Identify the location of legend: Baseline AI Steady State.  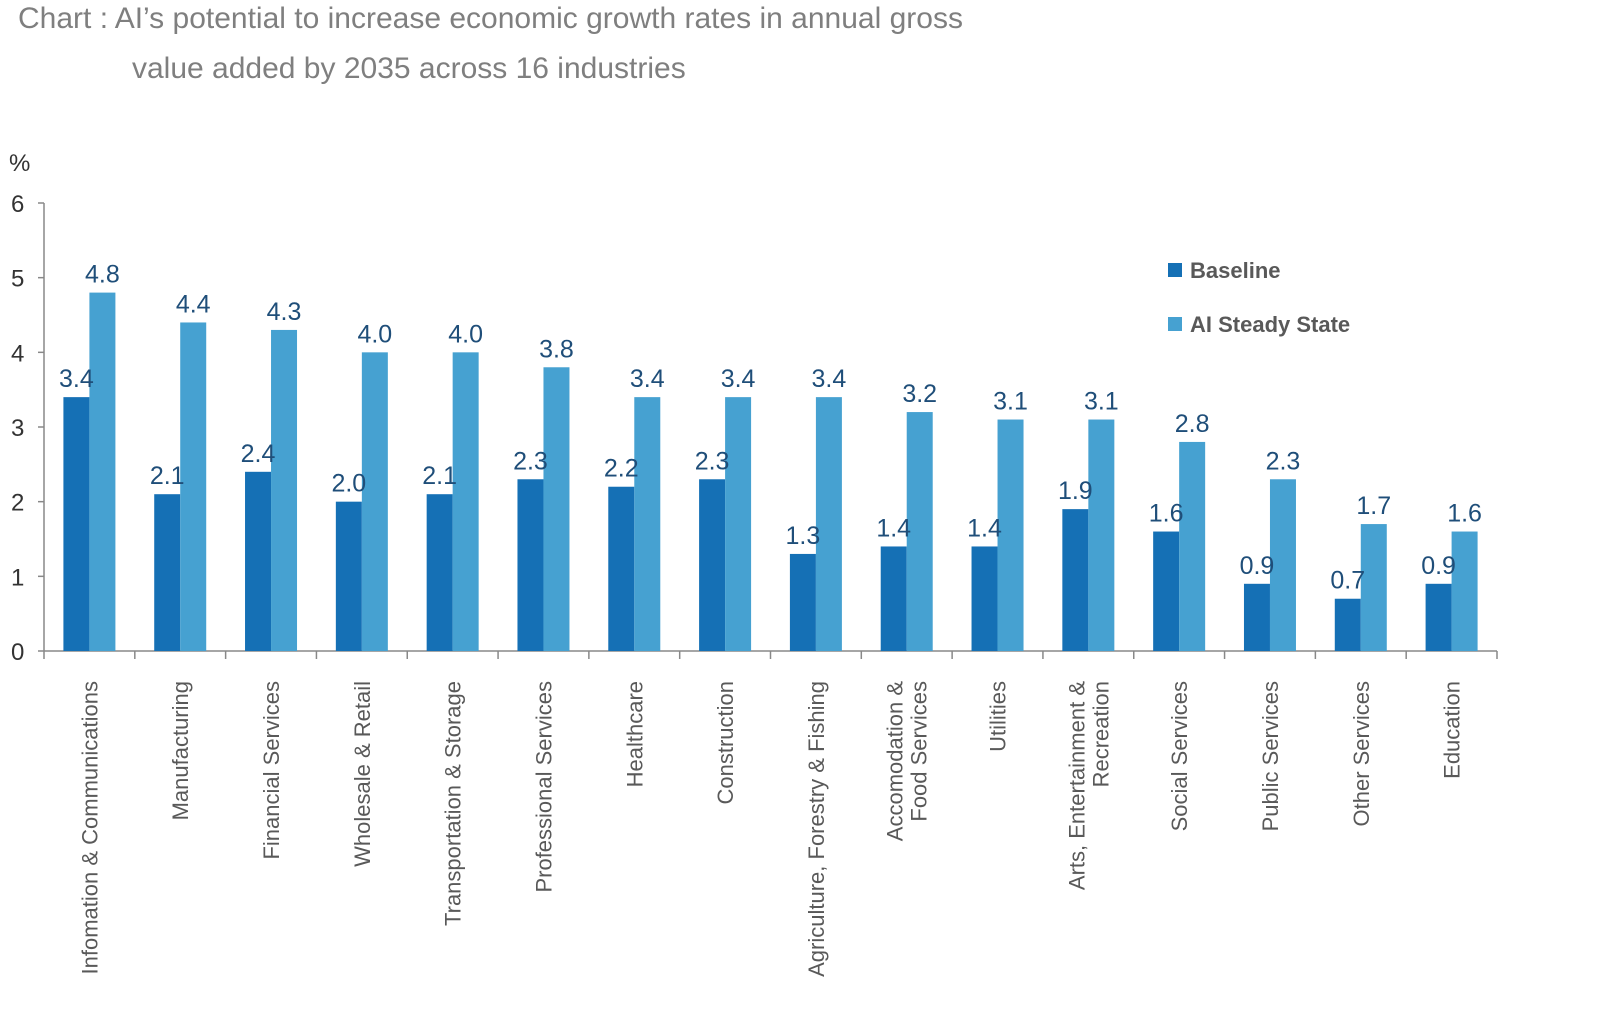
(1259, 297).